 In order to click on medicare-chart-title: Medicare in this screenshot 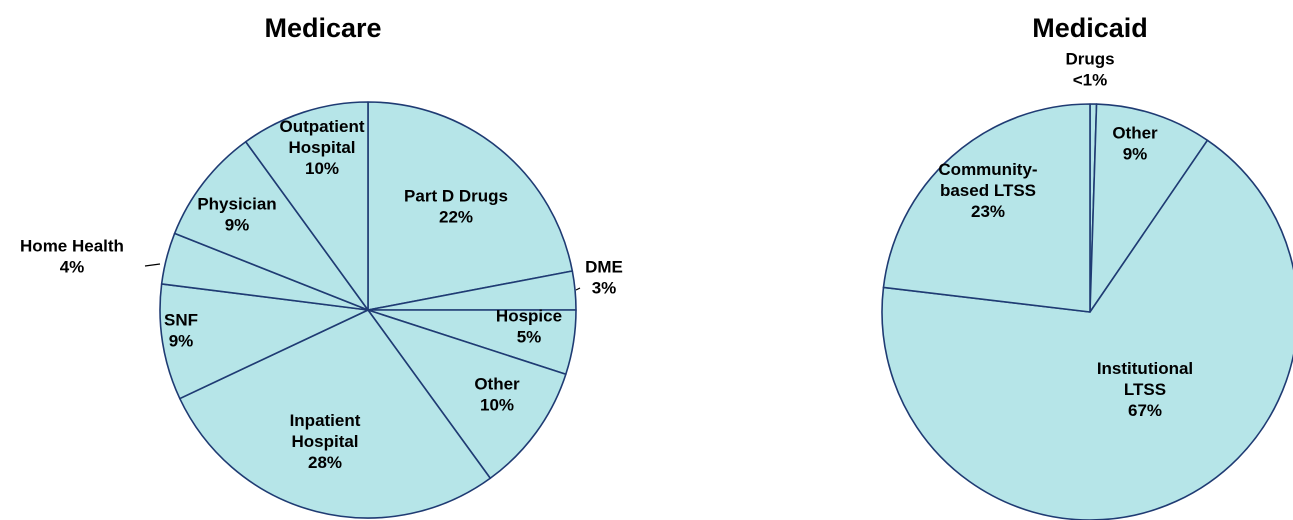, I will do `click(322, 28)`.